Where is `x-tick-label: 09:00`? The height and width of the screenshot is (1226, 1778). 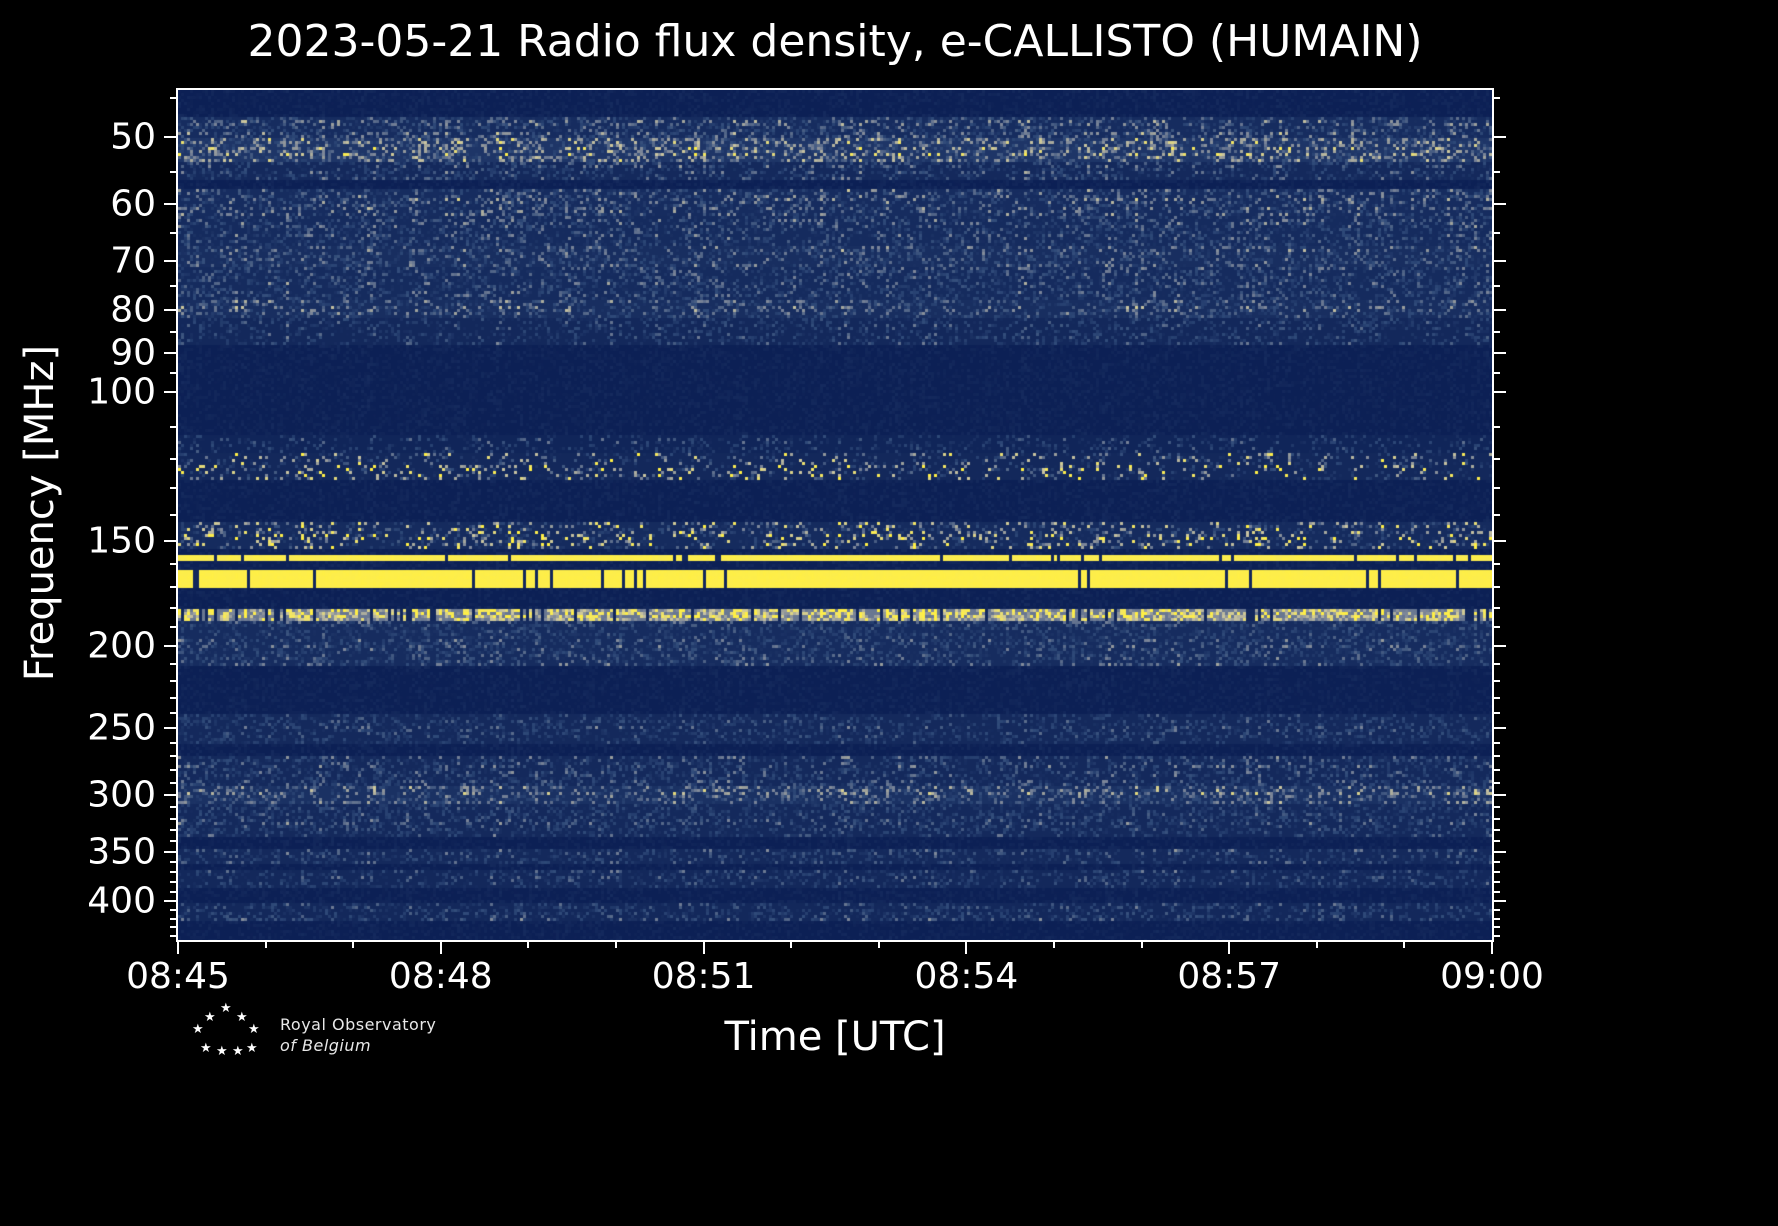 x-tick-label: 09:00 is located at coordinates (1492, 976).